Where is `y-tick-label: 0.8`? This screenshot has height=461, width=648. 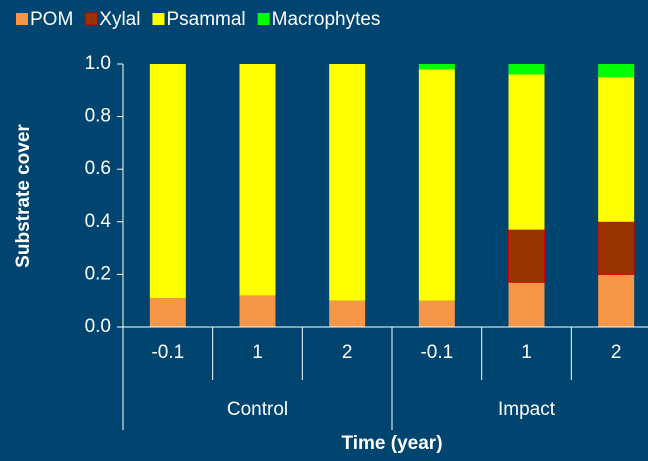
y-tick-label: 0.8 is located at coordinates (98, 116).